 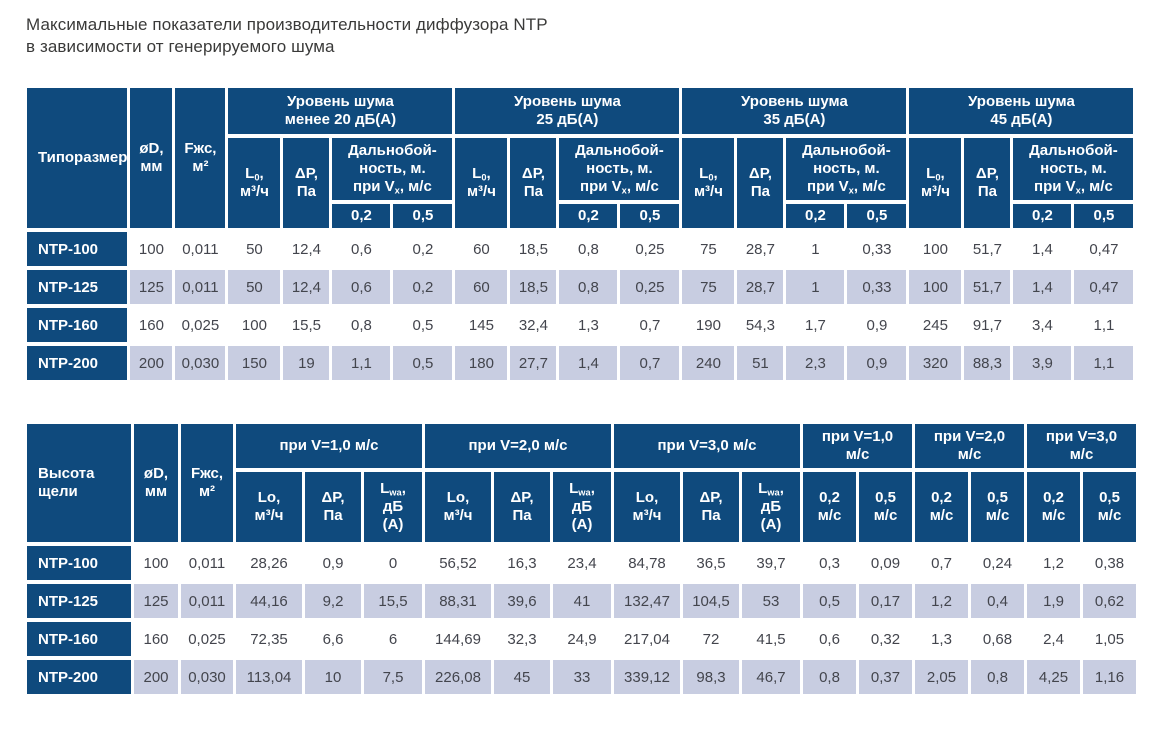 What do you see at coordinates (458, 563) in the screenshot?
I see `table-cell: 56,52` at bounding box center [458, 563].